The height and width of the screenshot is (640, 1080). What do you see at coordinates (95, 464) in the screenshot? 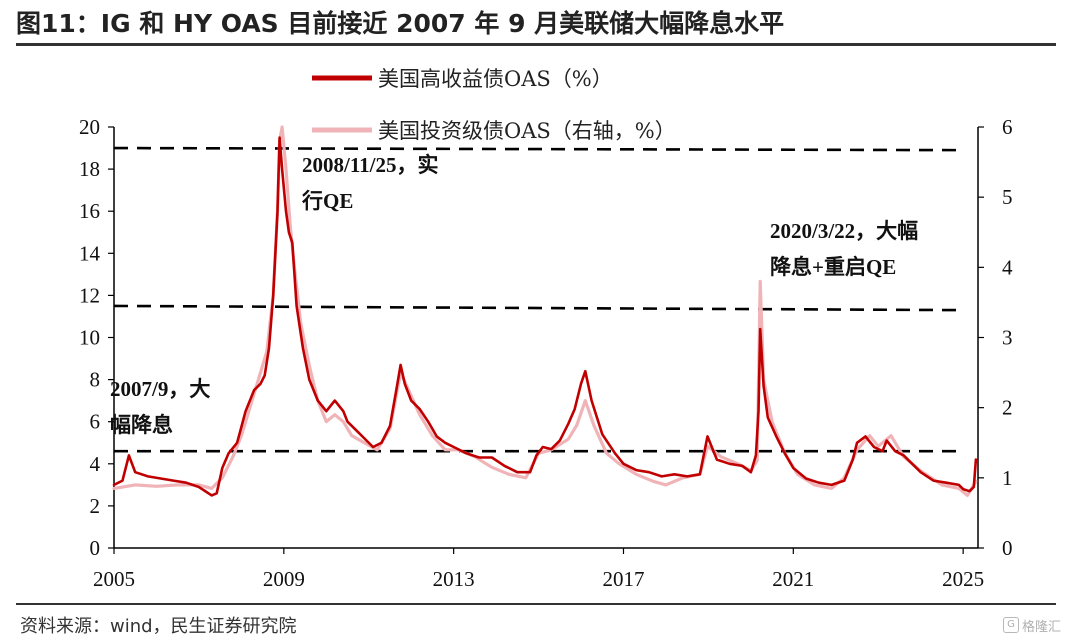
I see `y-left-tick-label: 4` at bounding box center [95, 464].